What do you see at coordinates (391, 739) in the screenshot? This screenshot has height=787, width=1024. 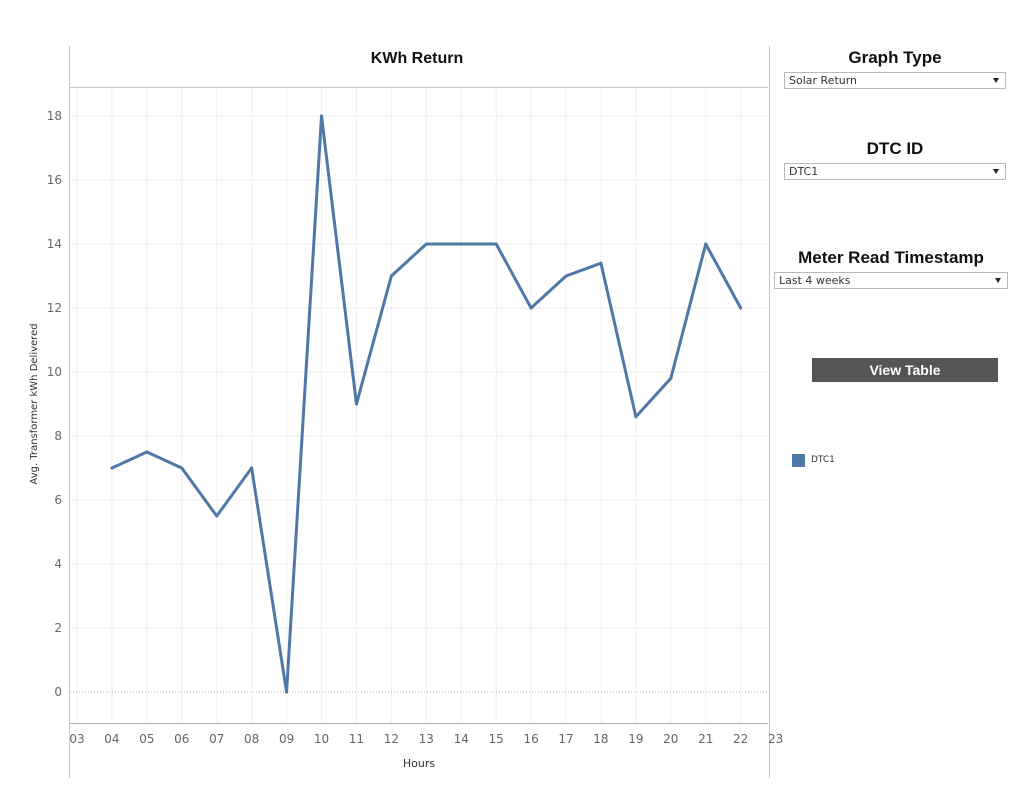 I see `x-tick-label: 12` at bounding box center [391, 739].